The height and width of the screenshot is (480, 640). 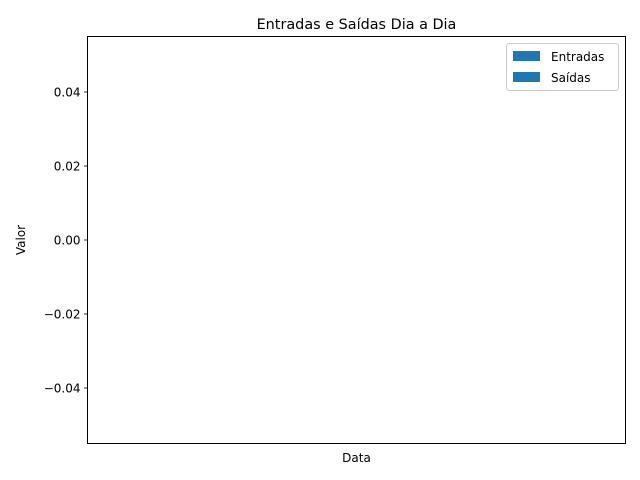 What do you see at coordinates (562, 67) in the screenshot?
I see `legend: Entradas Saídas` at bounding box center [562, 67].